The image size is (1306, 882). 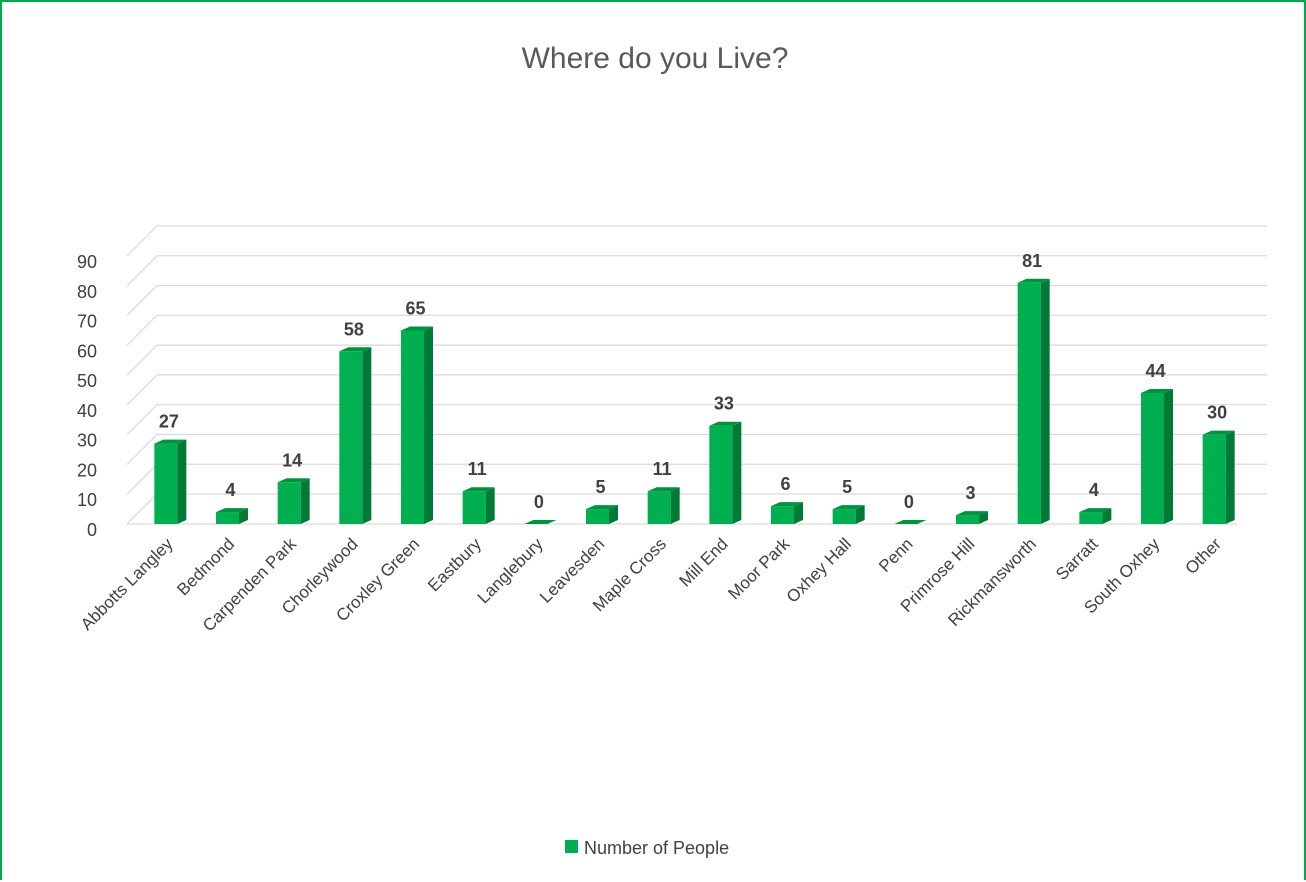 I want to click on x-tick-label: Mill End, so click(x=703, y=562).